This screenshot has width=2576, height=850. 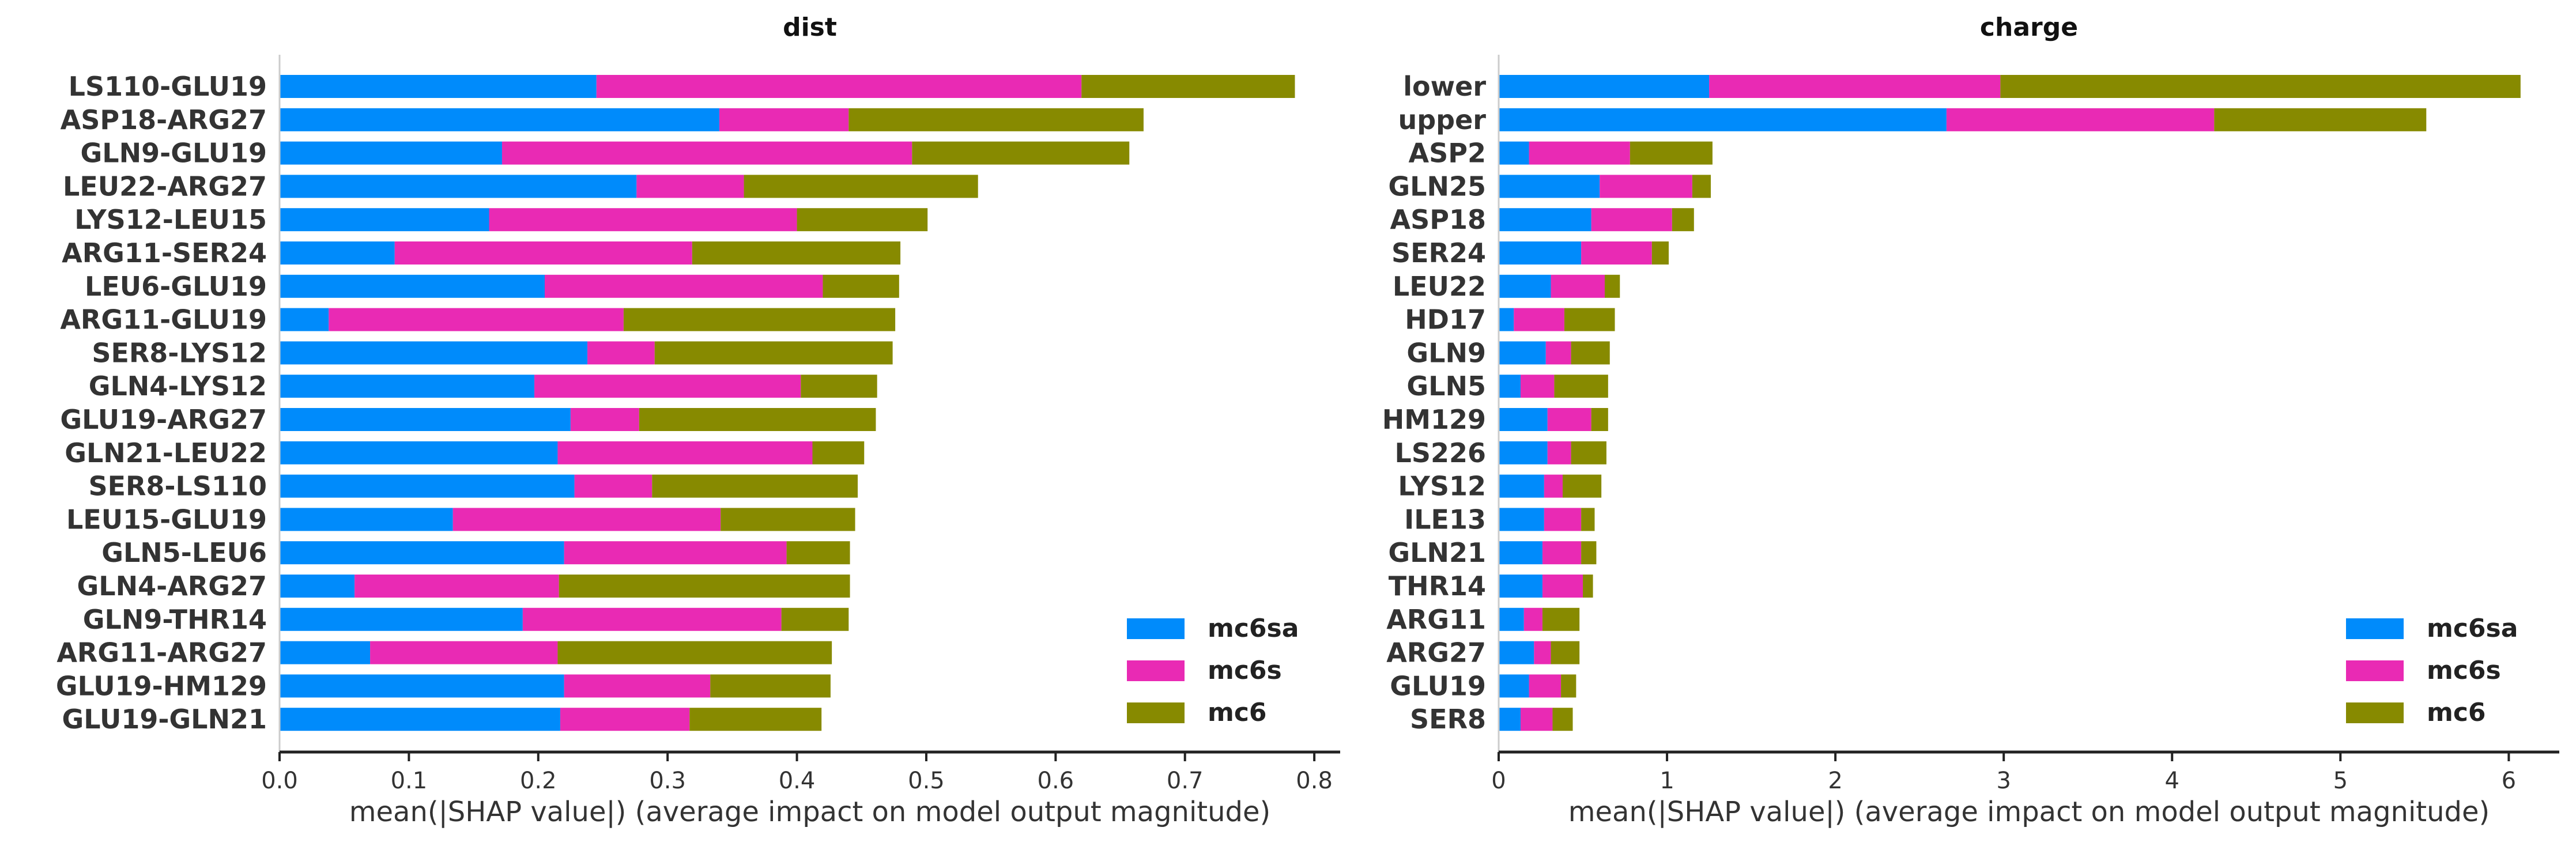 I want to click on category-label: GLN9, so click(x=1446, y=353).